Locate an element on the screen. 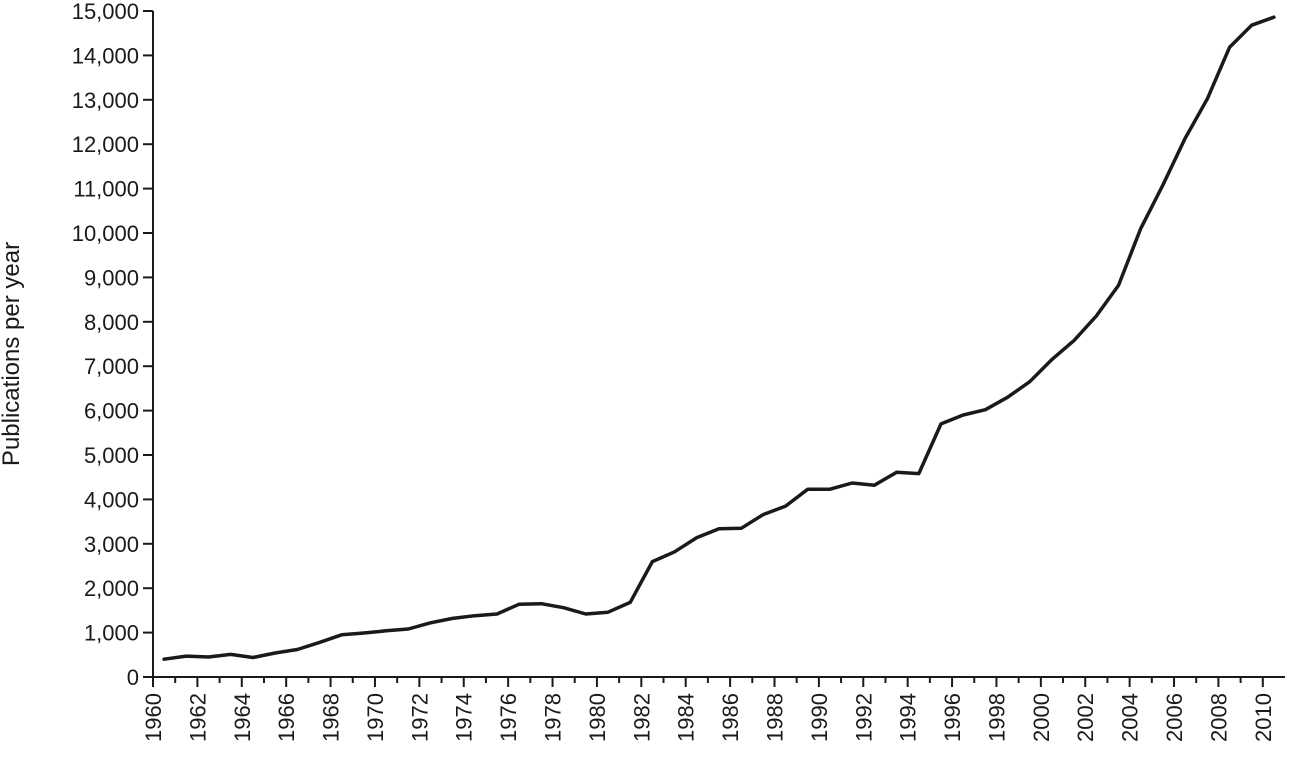  x-tick-label: 1980 is located at coordinates (597, 717).